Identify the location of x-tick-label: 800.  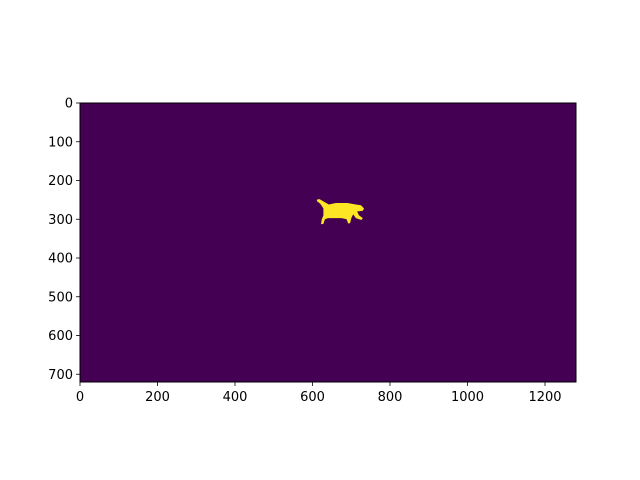
(390, 397).